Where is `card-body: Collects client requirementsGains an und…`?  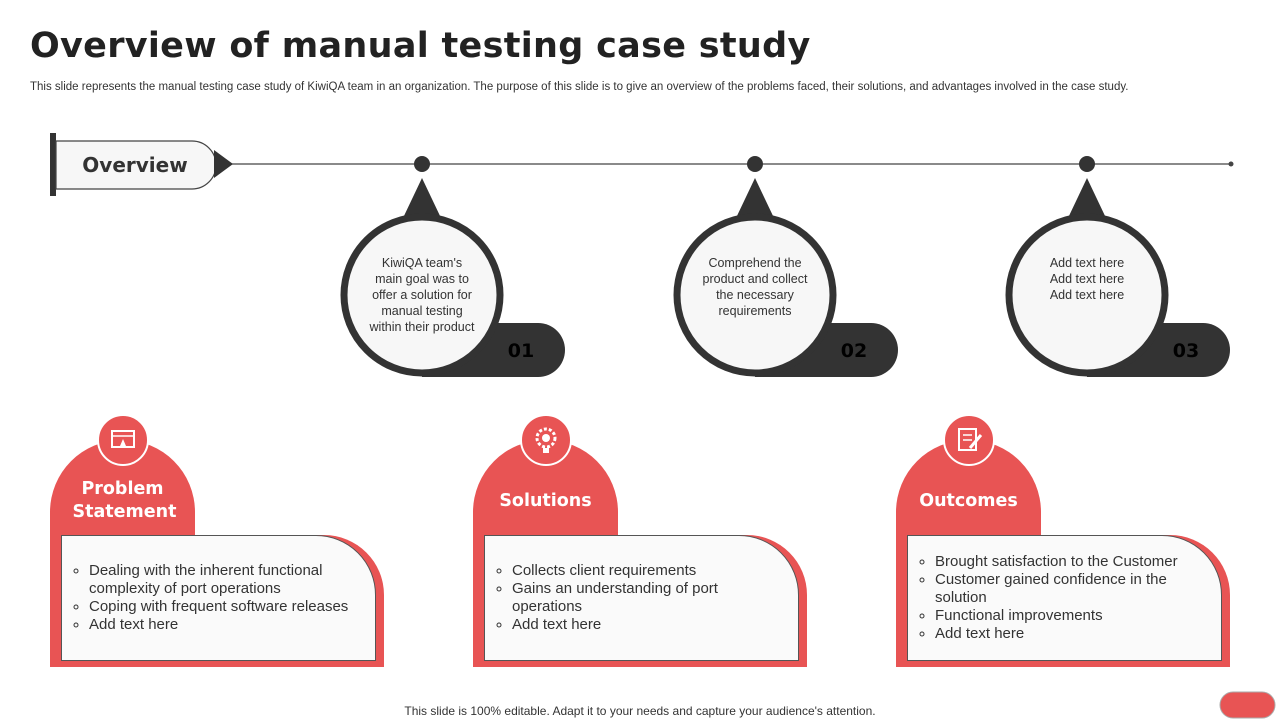
card-body: Collects client requirementsGains an und… is located at coordinates (641, 598).